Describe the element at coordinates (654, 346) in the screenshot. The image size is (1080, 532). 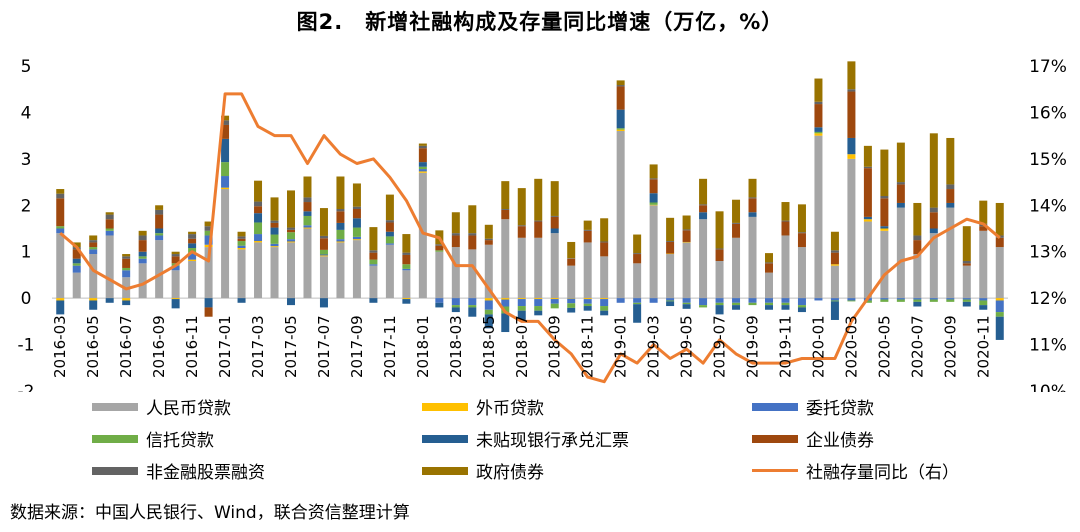
I see `x-tick-label: 2019-03` at that location.